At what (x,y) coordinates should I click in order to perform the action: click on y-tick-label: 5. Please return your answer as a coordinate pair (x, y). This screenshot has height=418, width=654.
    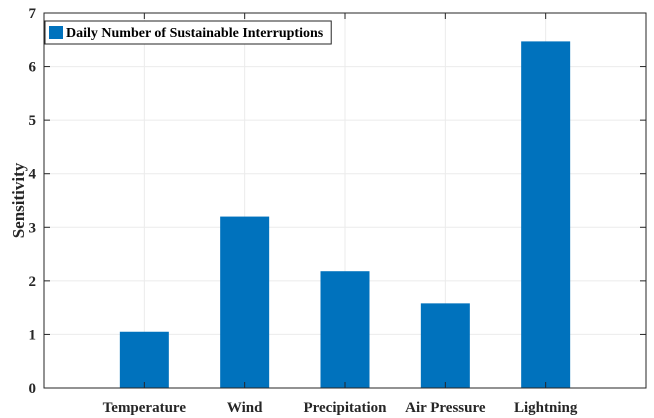
    Looking at the image, I should click on (33, 121).